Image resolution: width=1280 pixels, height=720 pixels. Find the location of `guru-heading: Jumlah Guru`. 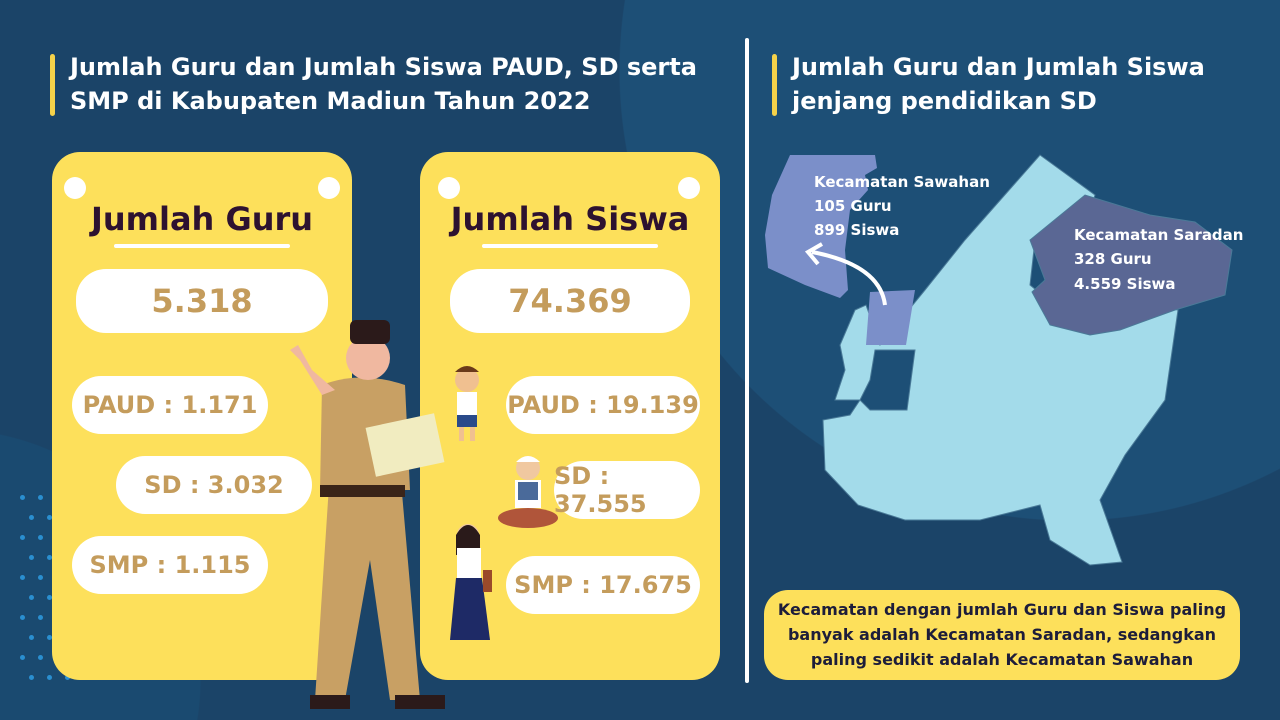

guru-heading: Jumlah Guru is located at coordinates (202, 219).